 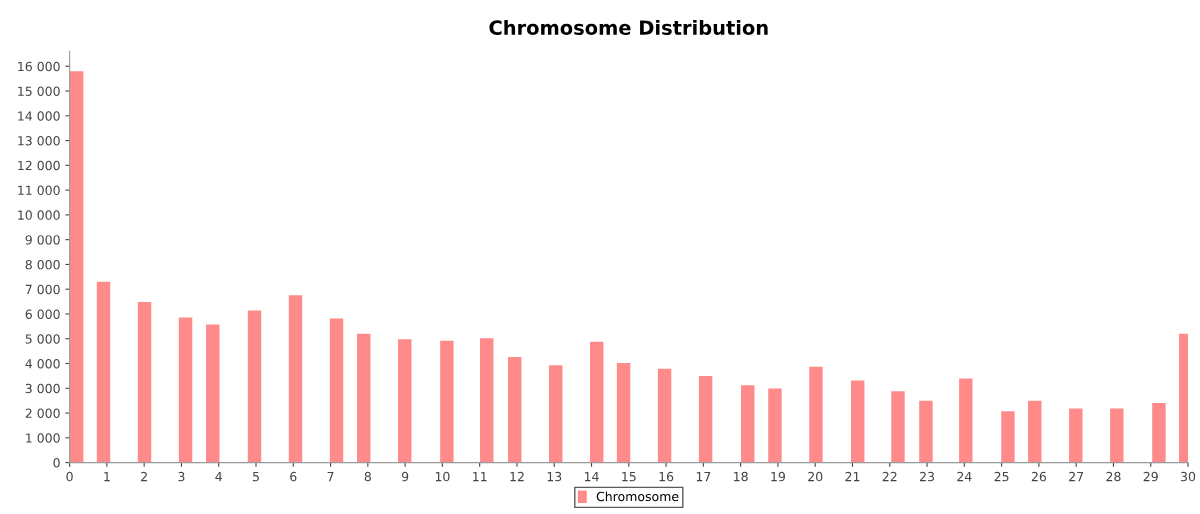 I want to click on x-tick-label: 10, so click(x=442, y=476).